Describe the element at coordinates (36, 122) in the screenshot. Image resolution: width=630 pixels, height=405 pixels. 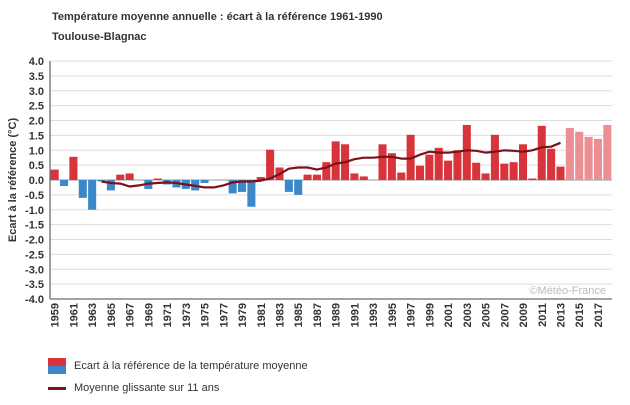
I see `y-tick-label: 2.0` at that location.